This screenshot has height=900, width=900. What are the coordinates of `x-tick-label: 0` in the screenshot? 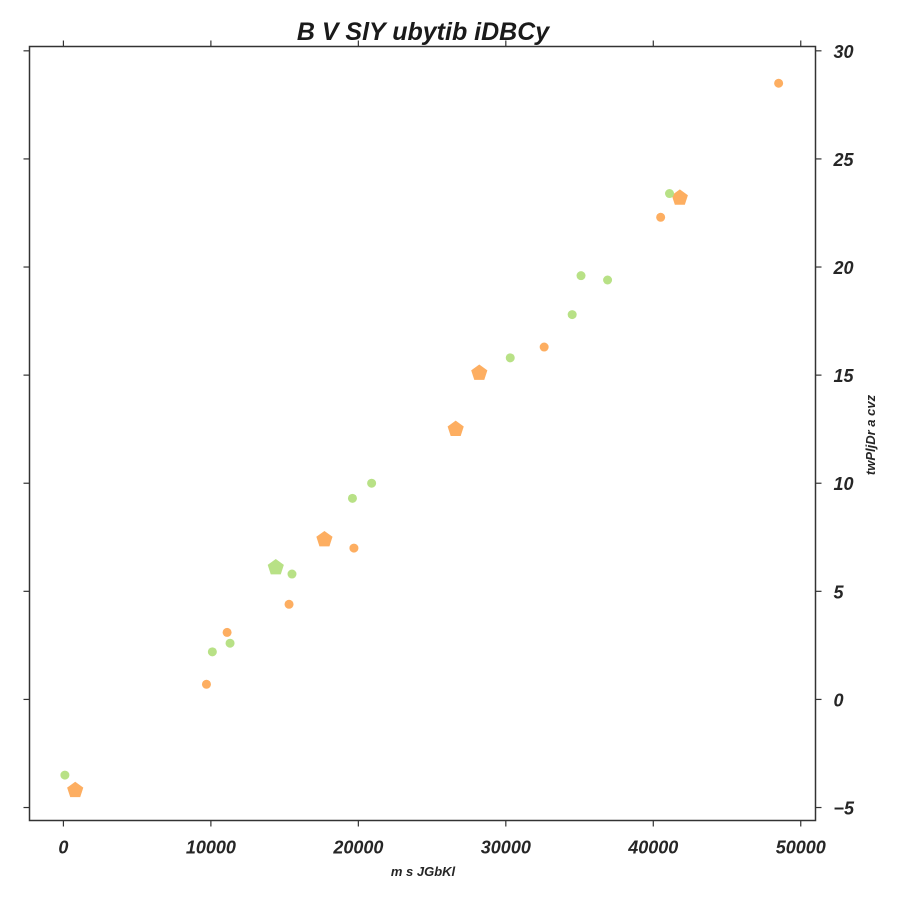 It's located at (63, 848).